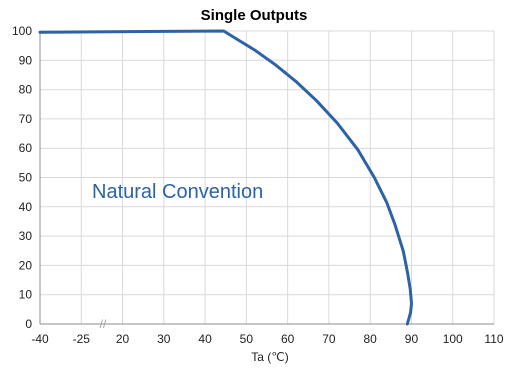 Image resolution: width=508 pixels, height=372 pixels. I want to click on annotation-natural-convention: Natural Convention, so click(177, 192).